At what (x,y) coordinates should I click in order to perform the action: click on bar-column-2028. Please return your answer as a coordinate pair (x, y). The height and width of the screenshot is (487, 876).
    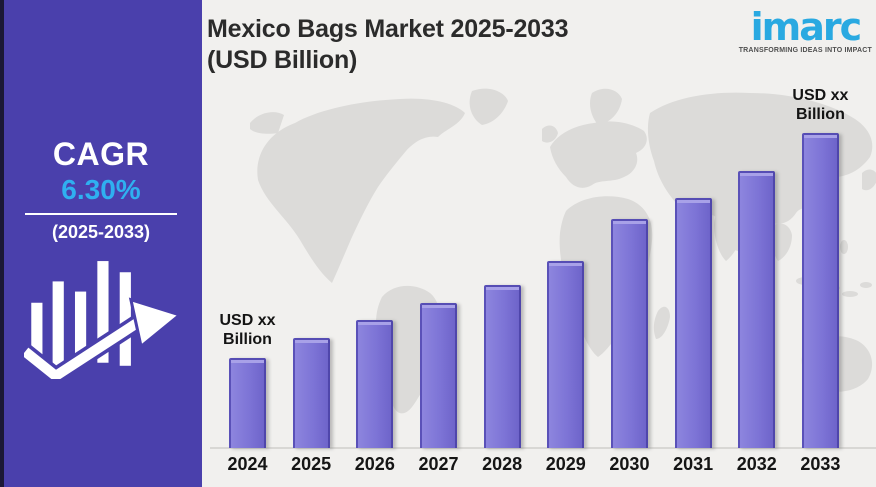
    Looking at the image, I should click on (502, 366).